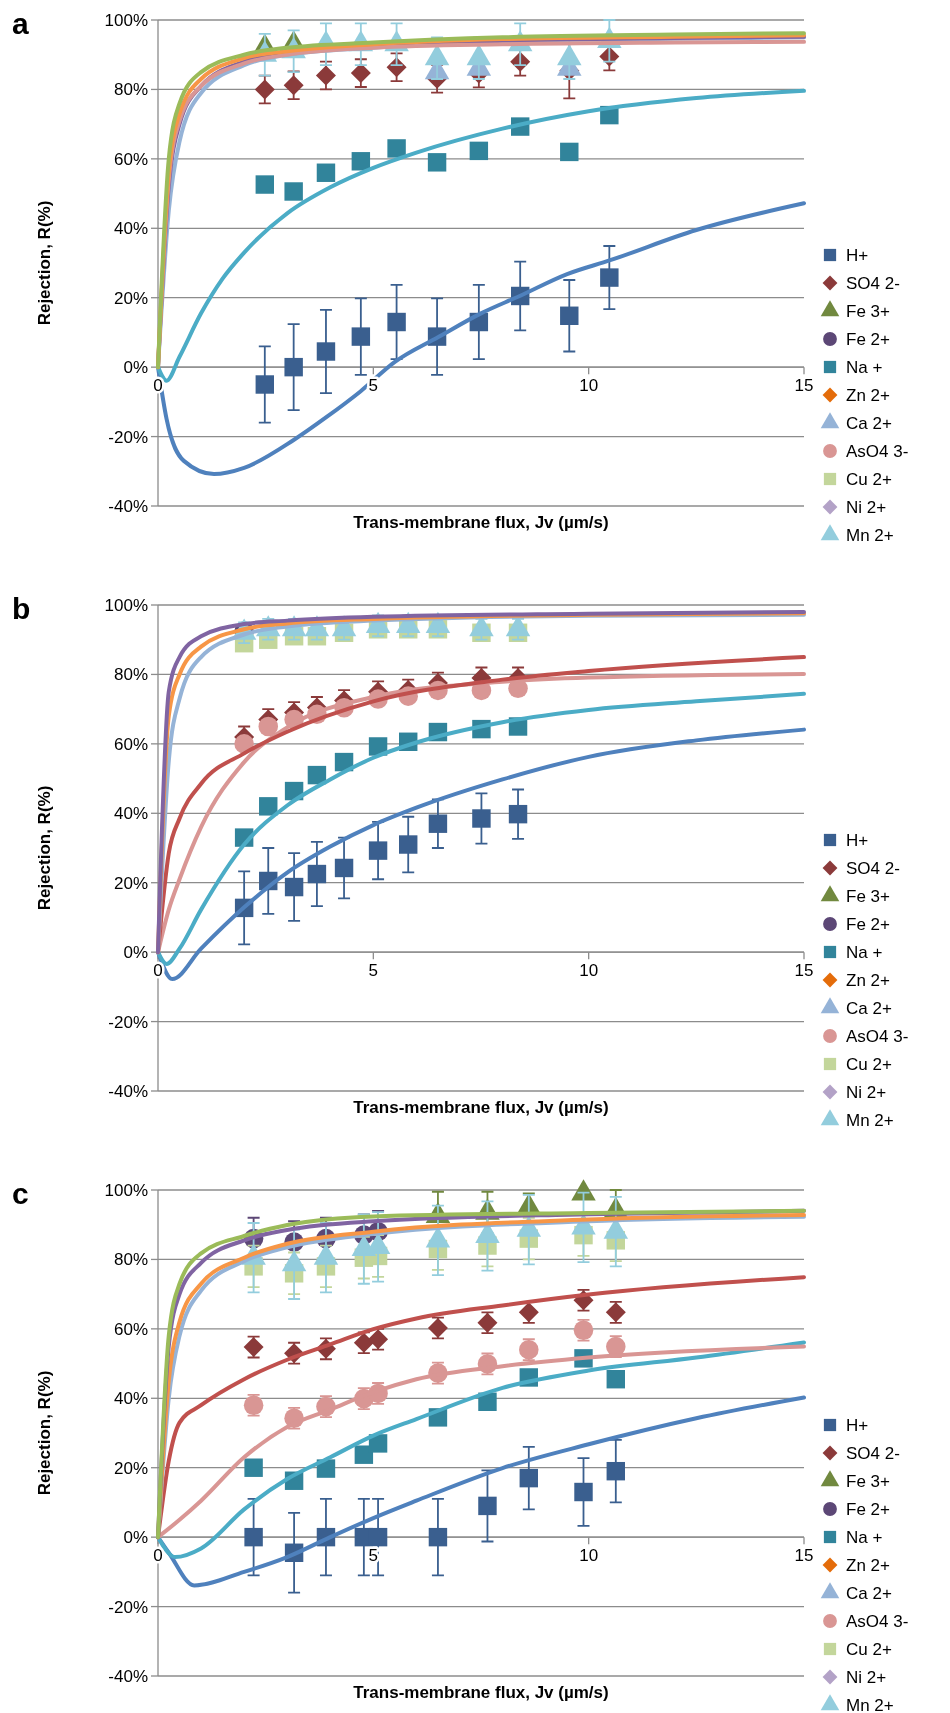  What do you see at coordinates (21, 608) in the screenshot?
I see `chart-title: b` at bounding box center [21, 608].